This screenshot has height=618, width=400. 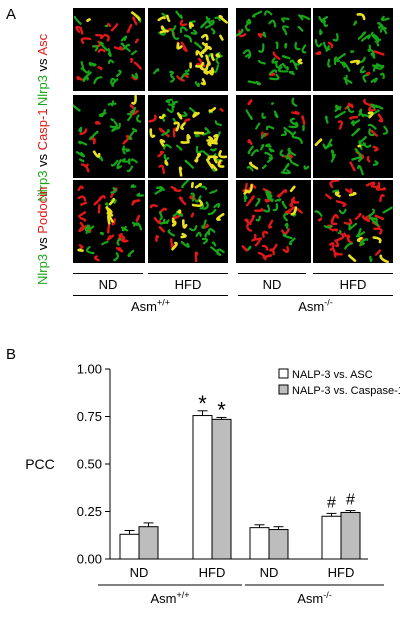 What do you see at coordinates (89, 416) in the screenshot?
I see `y-tick-label-3: 0.75` at bounding box center [89, 416].